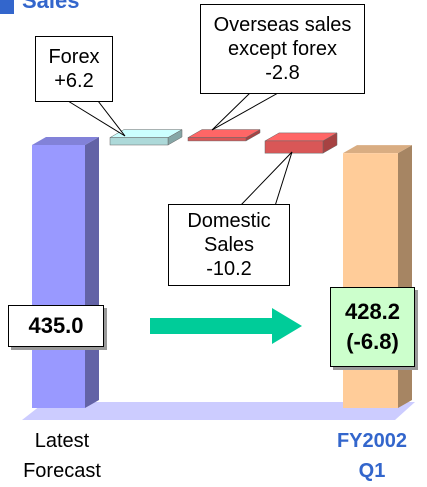 This screenshot has width=427, height=487. I want to click on value-label-box: 428.2 (-6.8), so click(372, 327).